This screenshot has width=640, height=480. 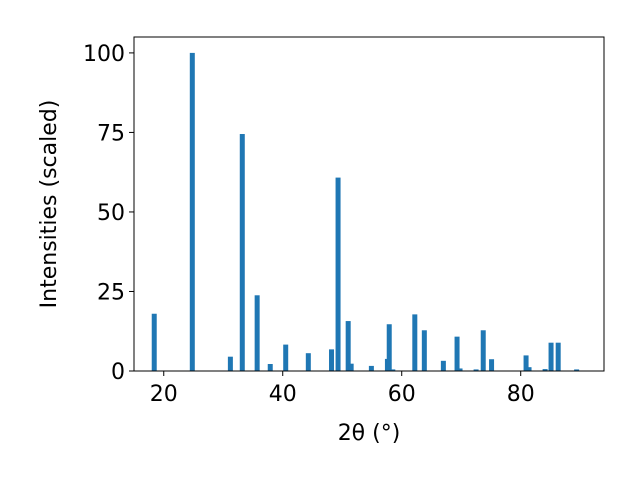 I want to click on y-tick-label: 50, so click(x=111, y=213).